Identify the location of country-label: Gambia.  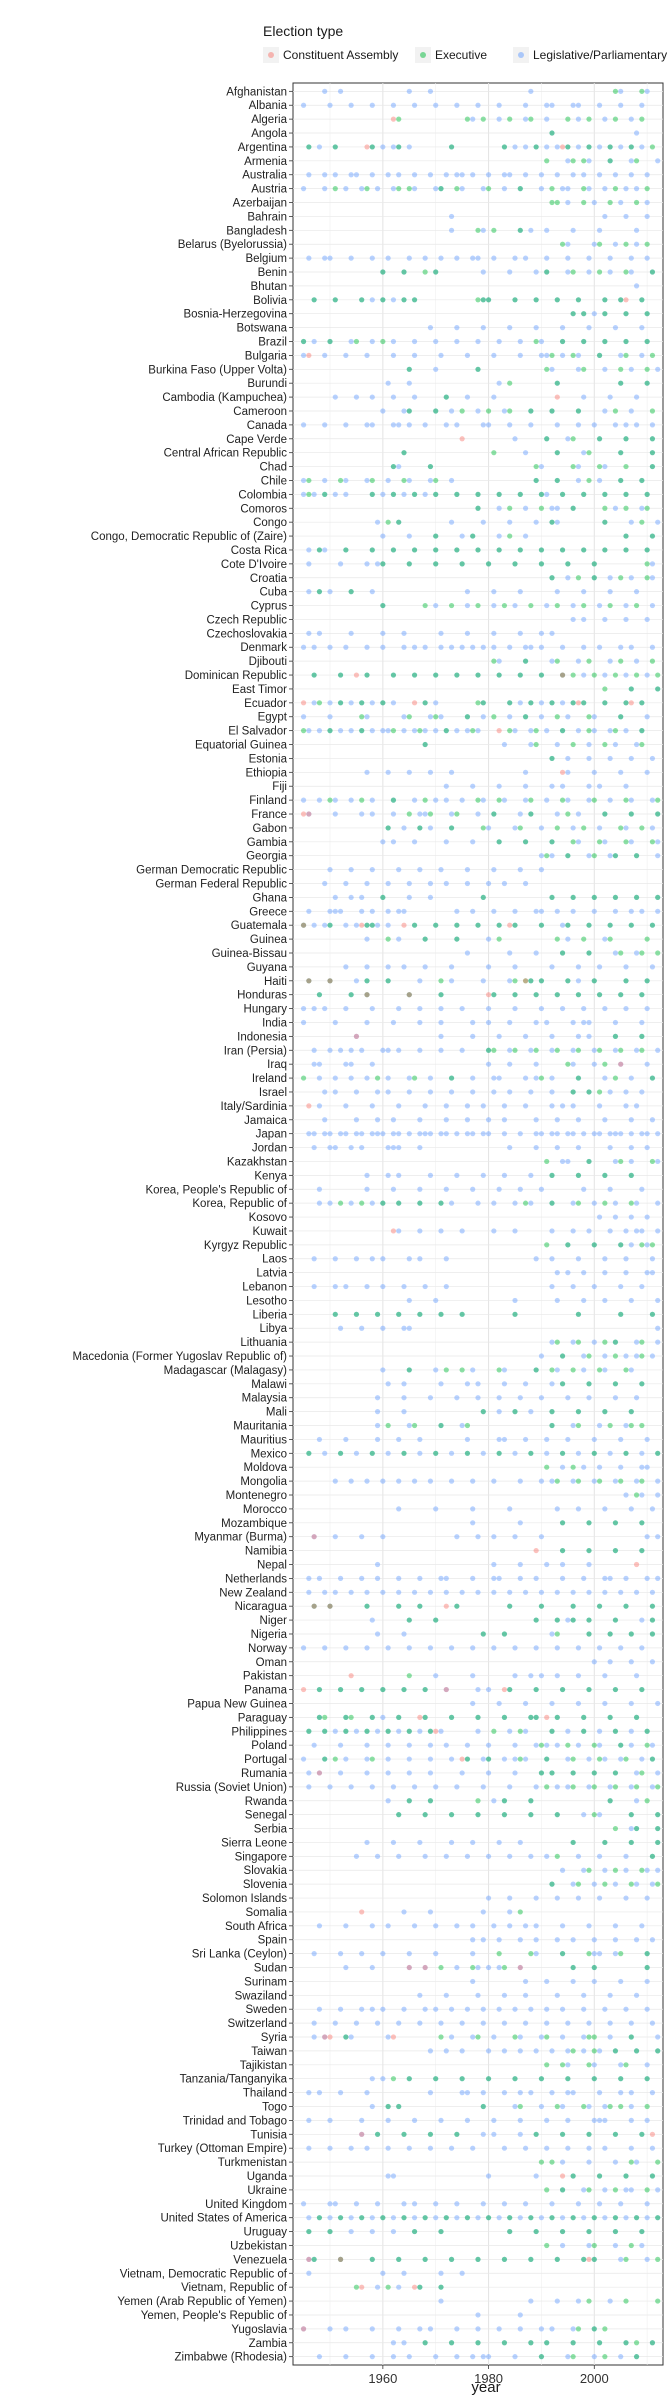
(267, 843).